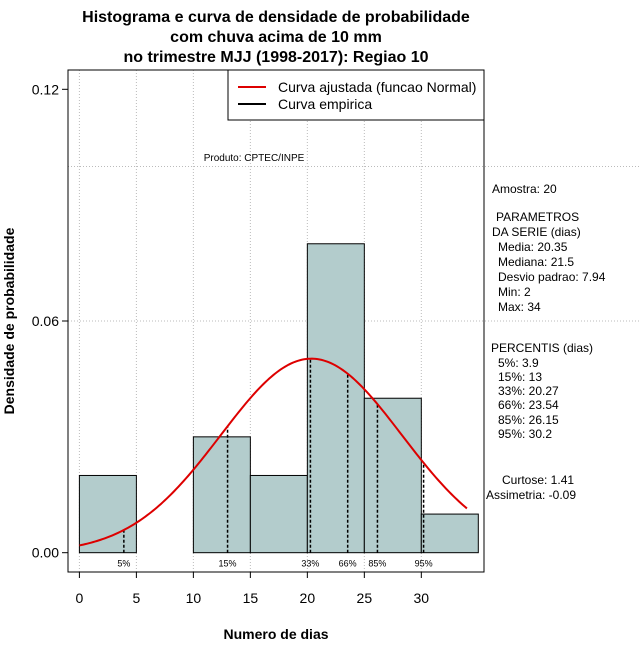  I want to click on x-tick-label-30: 30, so click(422, 598).